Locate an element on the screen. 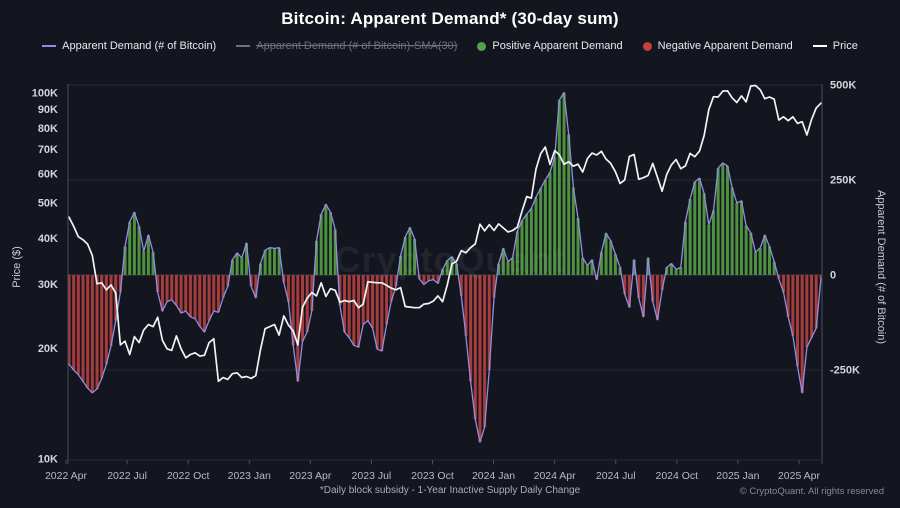 The height and width of the screenshot is (508, 900). left-axis-tick-label: 90K is located at coordinates (48, 110).